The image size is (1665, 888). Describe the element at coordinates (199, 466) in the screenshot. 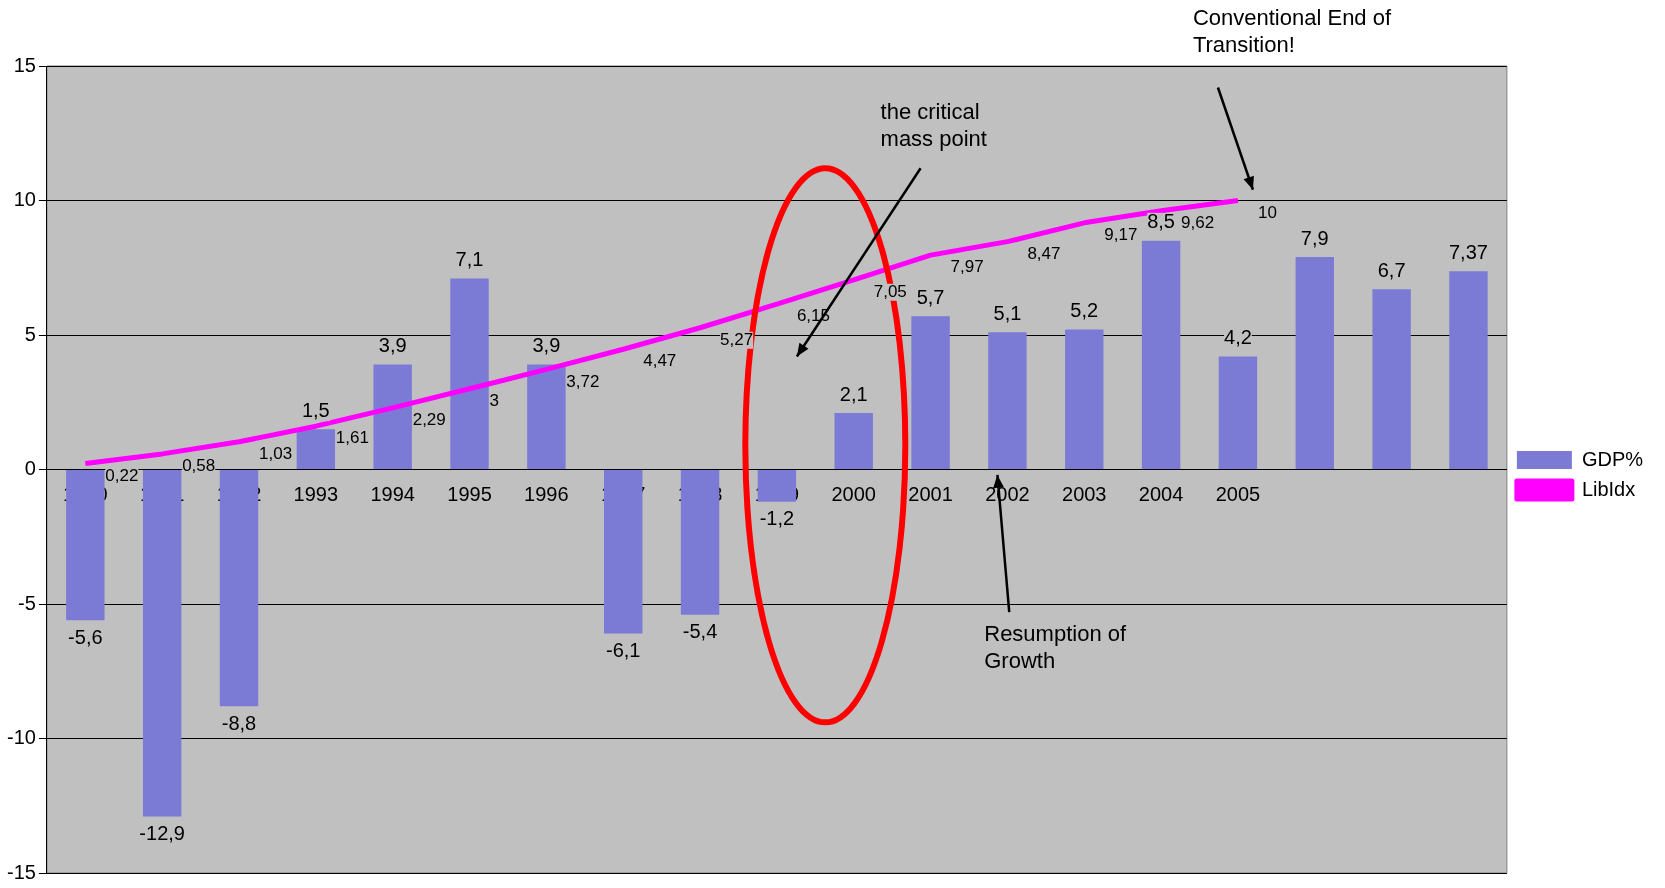

I see `data-label: 0,58` at that location.